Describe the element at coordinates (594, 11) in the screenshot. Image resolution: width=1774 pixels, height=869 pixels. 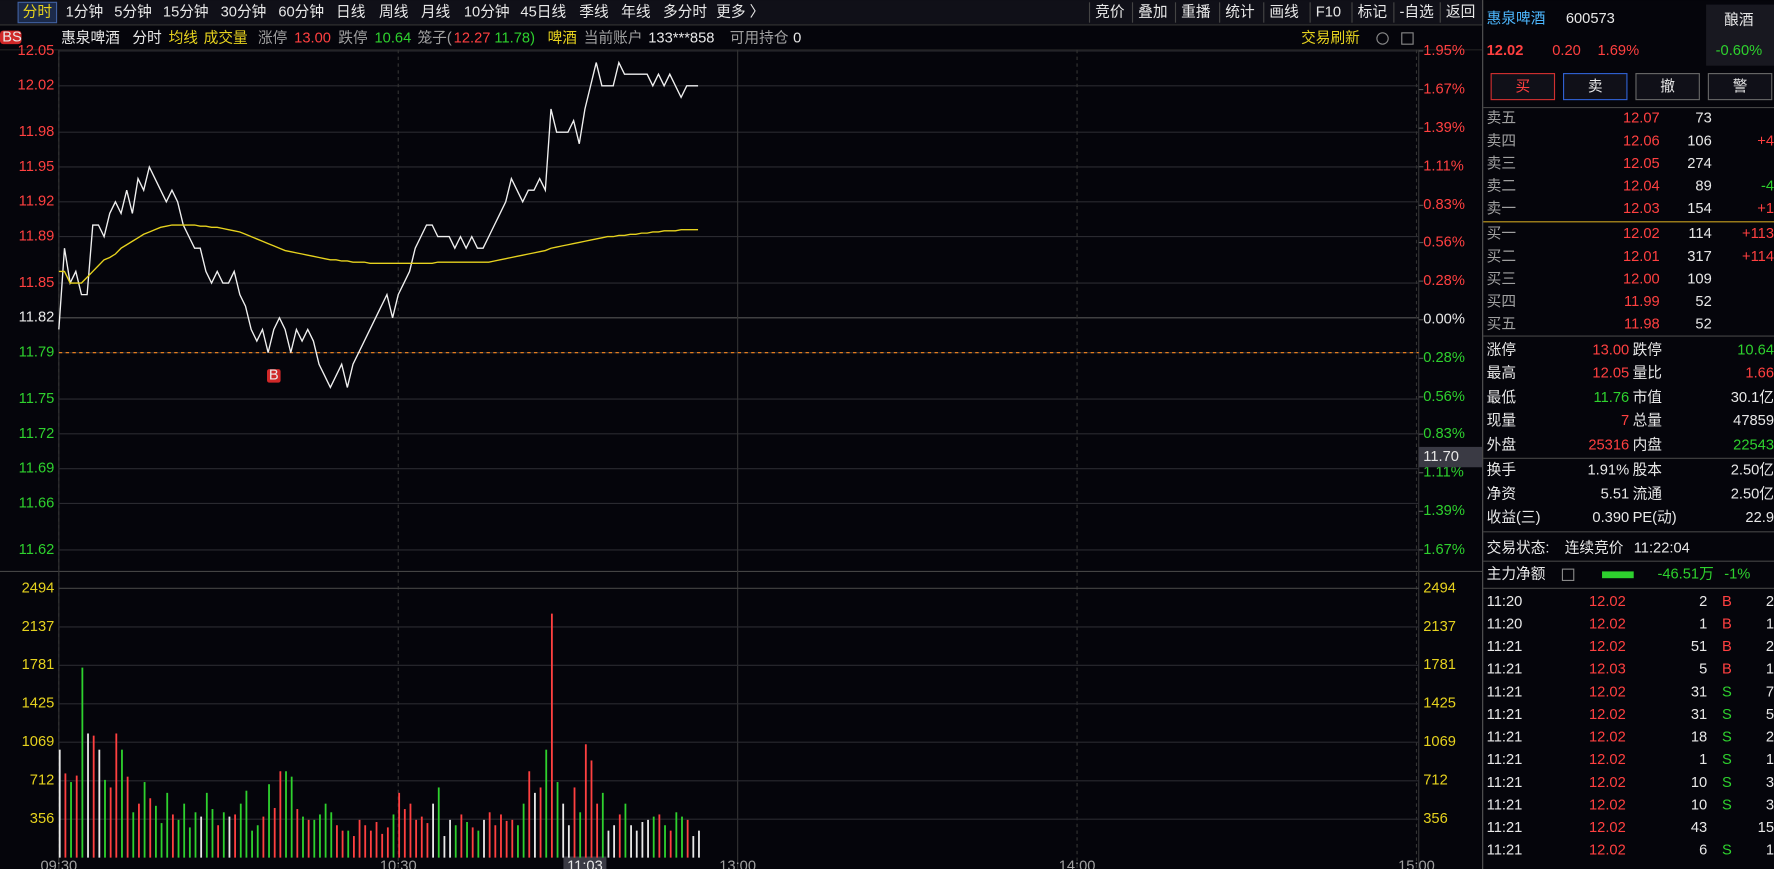
I see `period-tab: 季线` at that location.